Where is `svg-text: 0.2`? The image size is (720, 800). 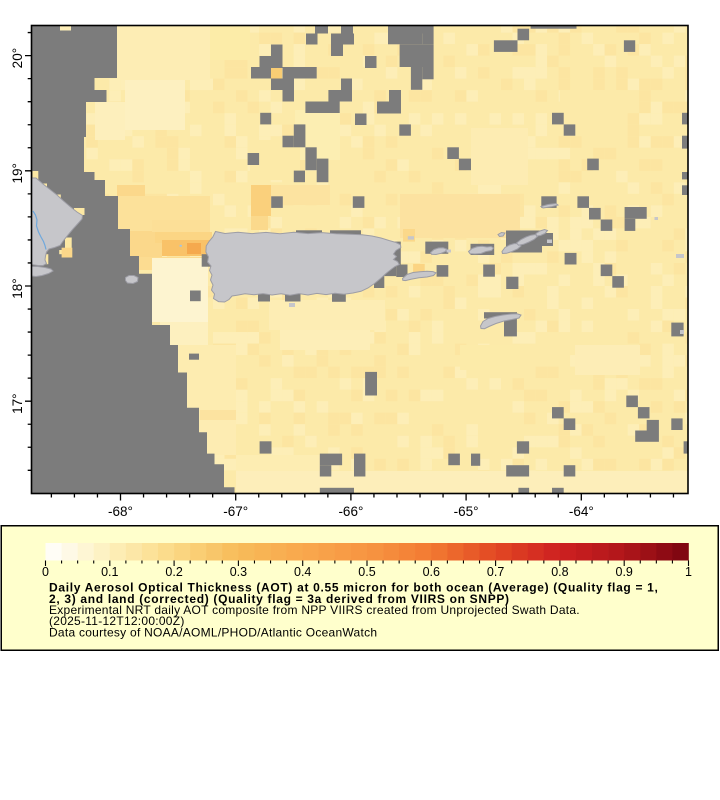 svg-text: 0.2 is located at coordinates (173, 572).